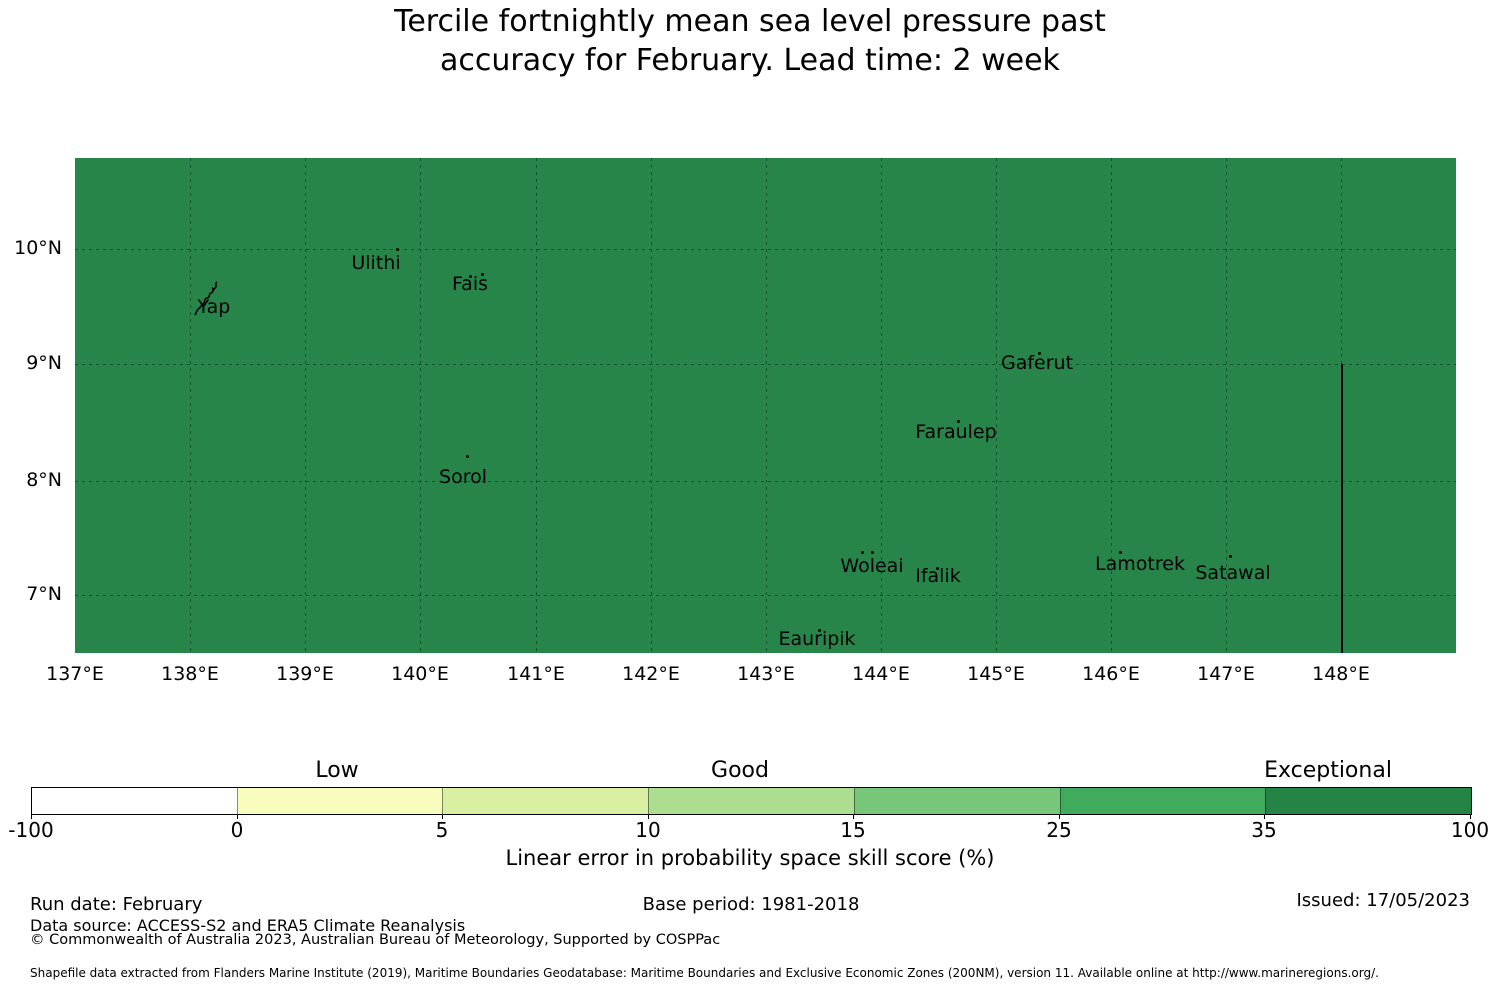 This screenshot has width=1500, height=990. I want to click on lon-tick-label: 148°E, so click(1341, 674).